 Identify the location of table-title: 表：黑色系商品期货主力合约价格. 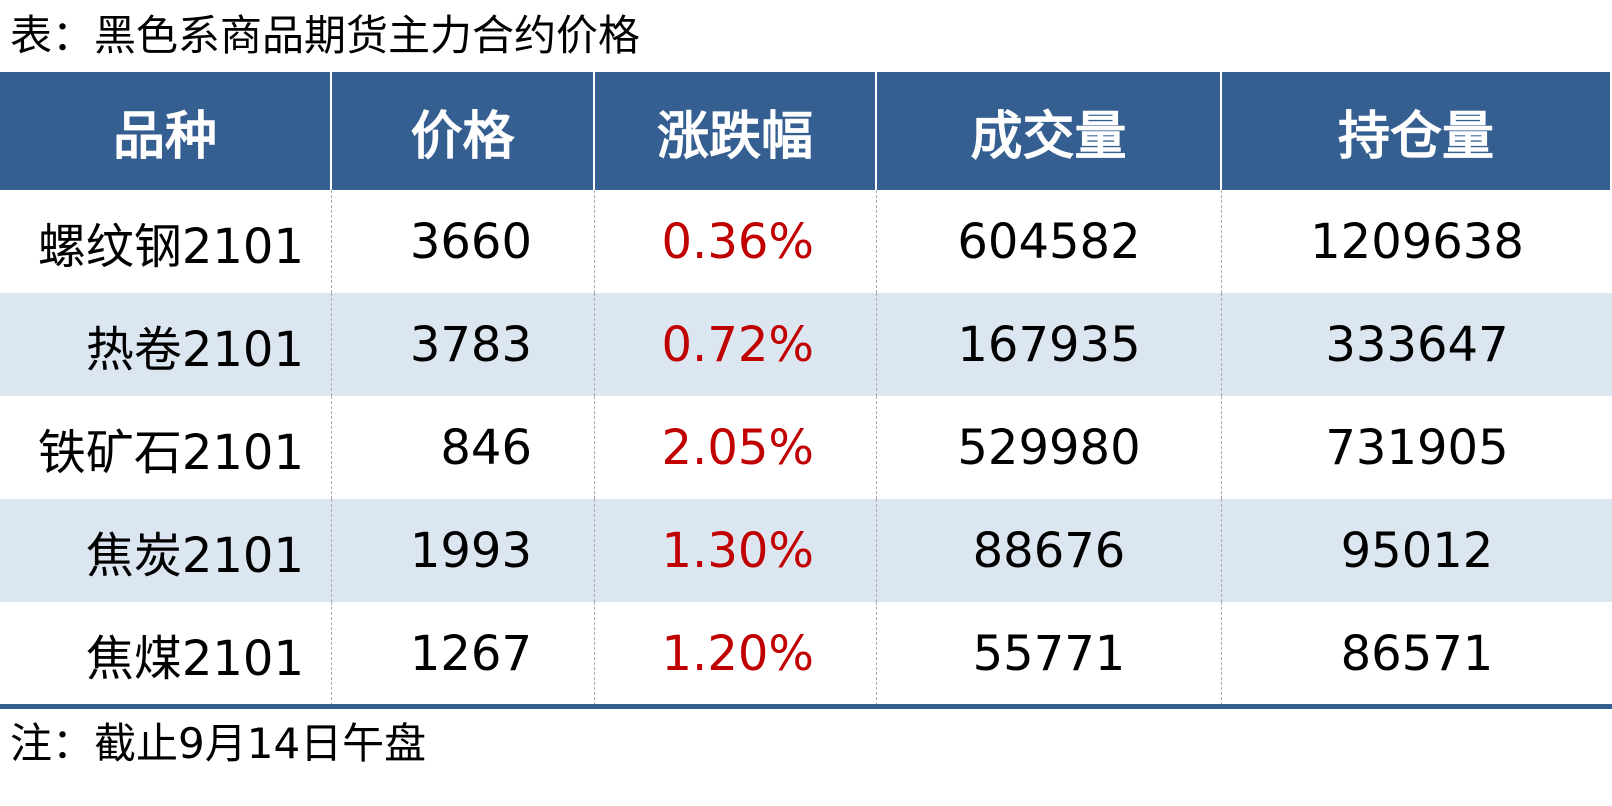
(325, 35).